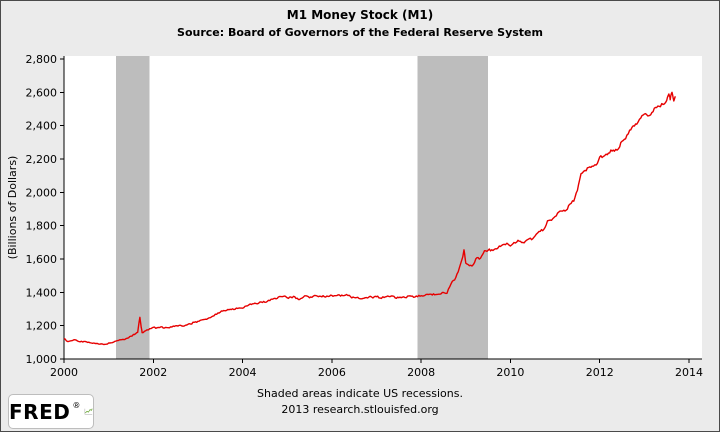 The height and width of the screenshot is (432, 720). What do you see at coordinates (360, 393) in the screenshot?
I see `recession-note: Shaded areas indicate US recessions.` at bounding box center [360, 393].